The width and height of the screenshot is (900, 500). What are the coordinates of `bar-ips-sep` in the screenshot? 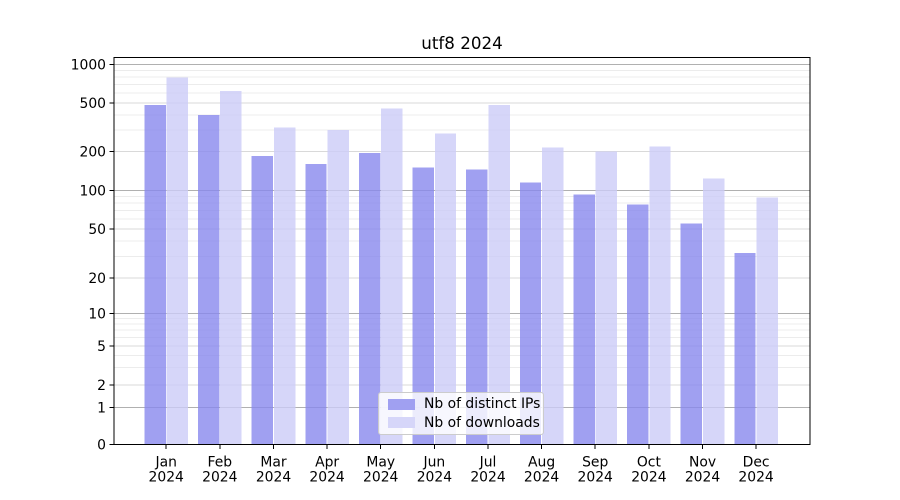 It's located at (584, 319).